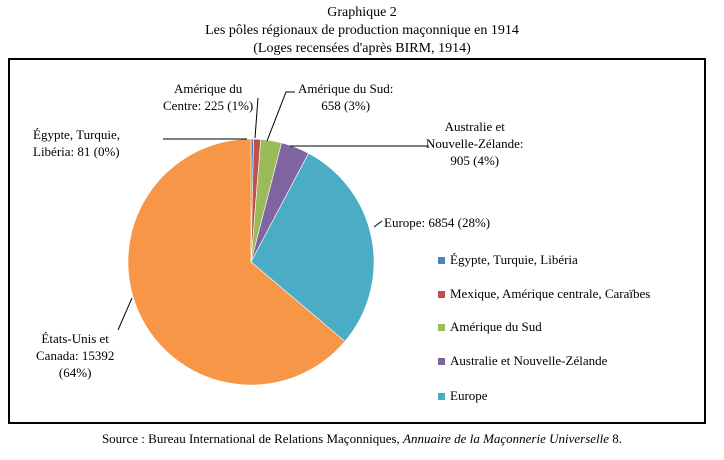  I want to click on data-label-australie: Australie et Nouvelle-Zélande: 905 (4%), so click(474, 143).